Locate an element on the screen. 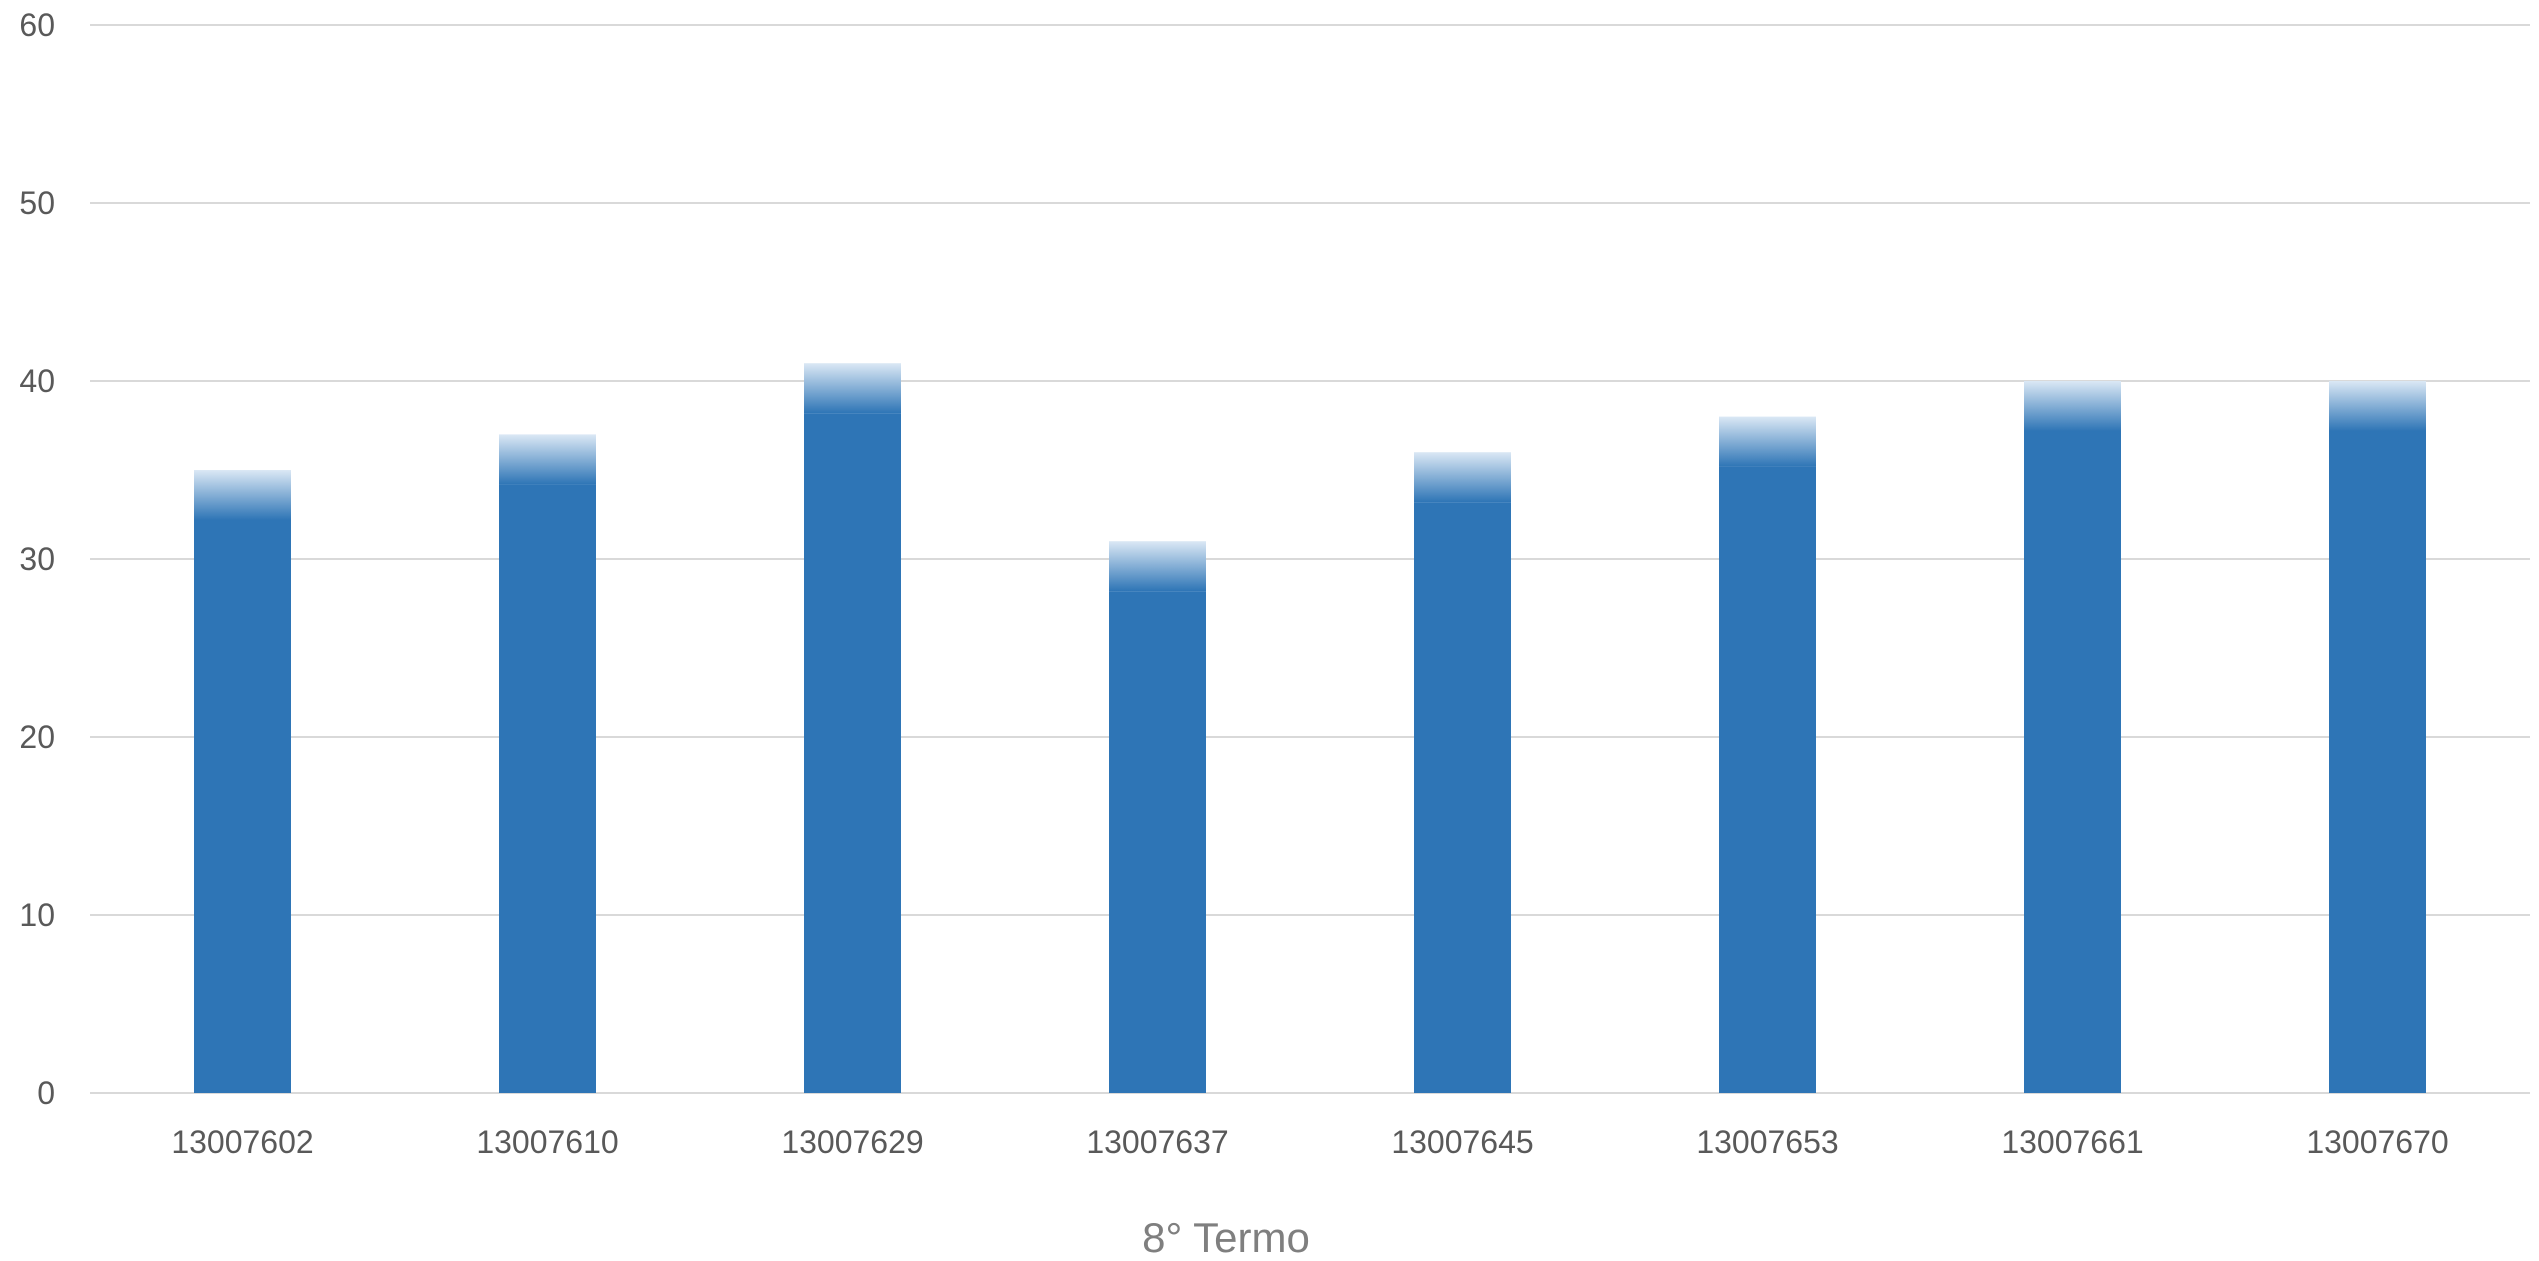  x-tick-label: 13007670 is located at coordinates (2377, 1142).